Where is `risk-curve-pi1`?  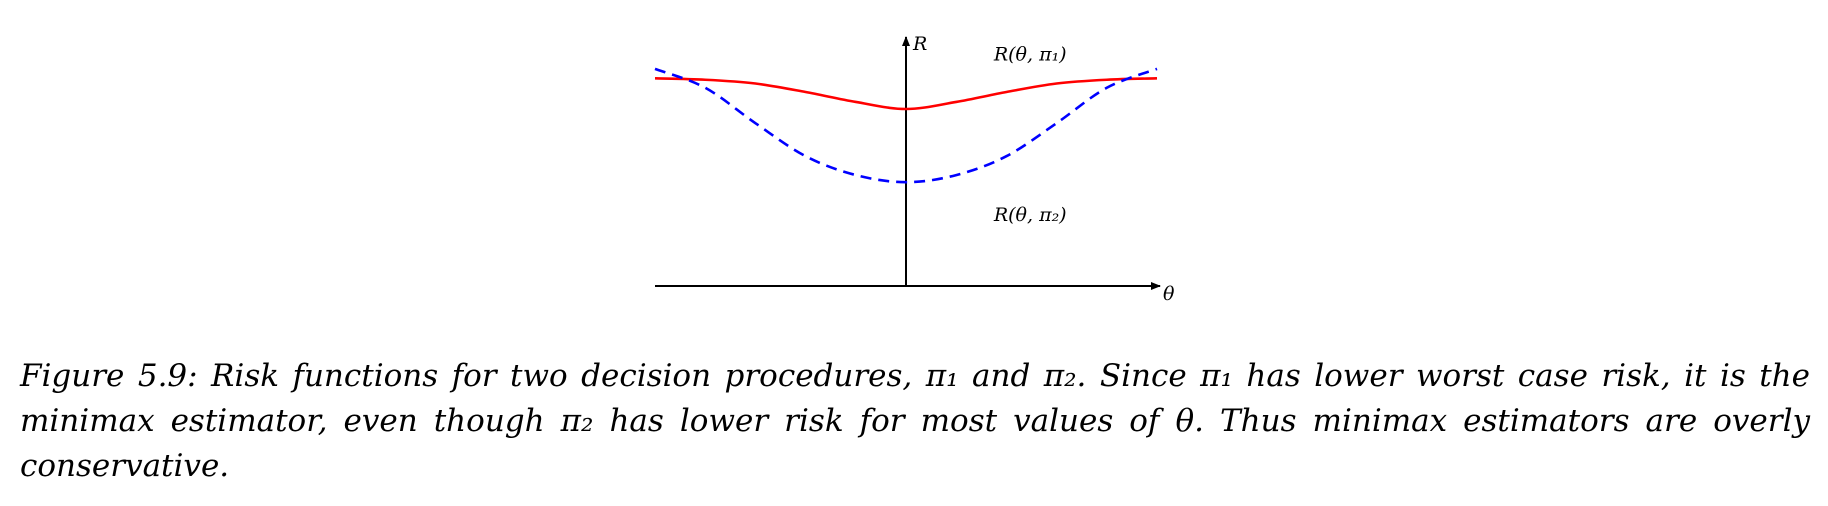 risk-curve-pi1 is located at coordinates (906, 94).